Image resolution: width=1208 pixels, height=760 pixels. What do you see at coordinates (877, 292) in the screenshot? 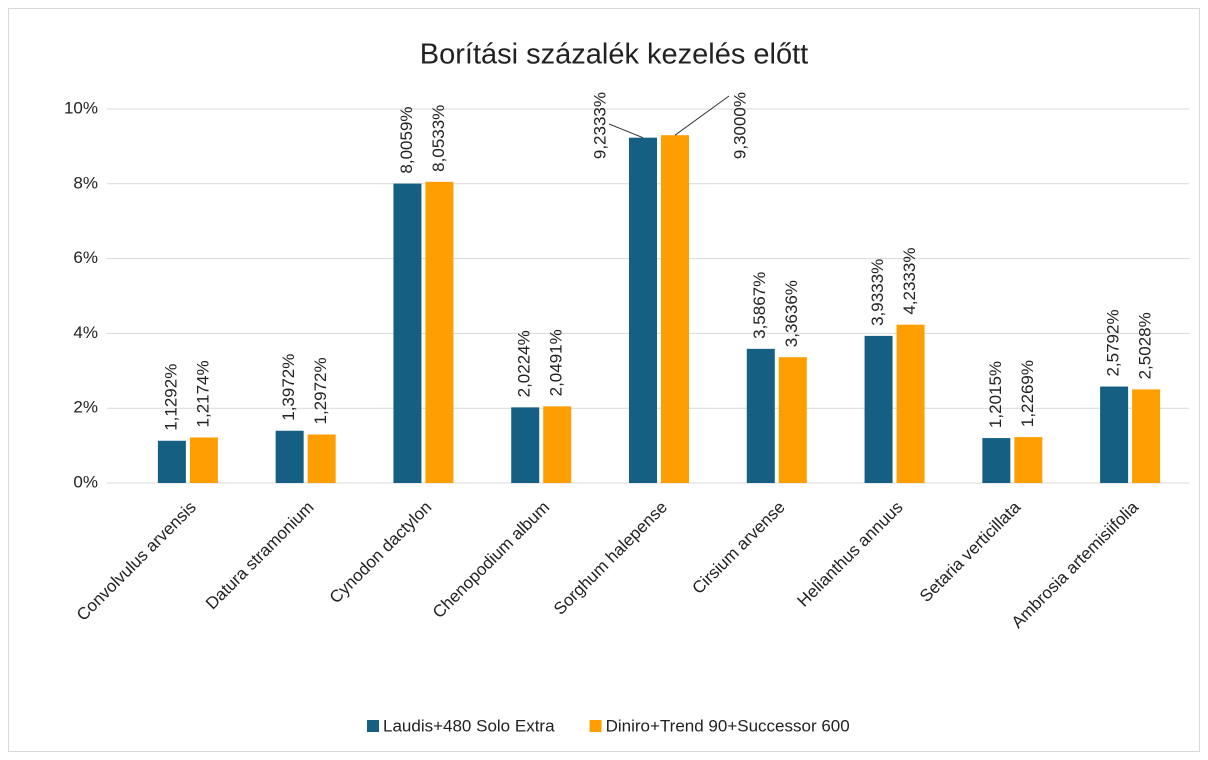
I see `value-label: 3,9333%` at bounding box center [877, 292].